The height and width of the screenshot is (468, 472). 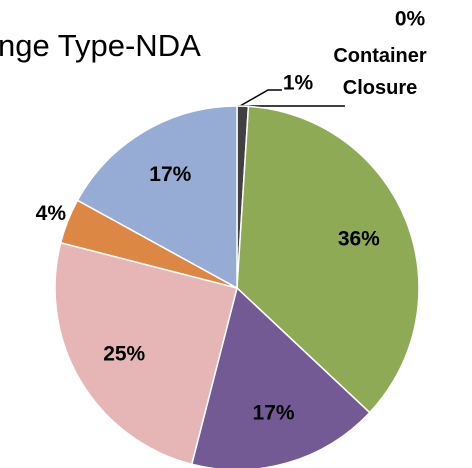 I want to click on chart-title: nge Type-NDA, so click(x=100, y=45).